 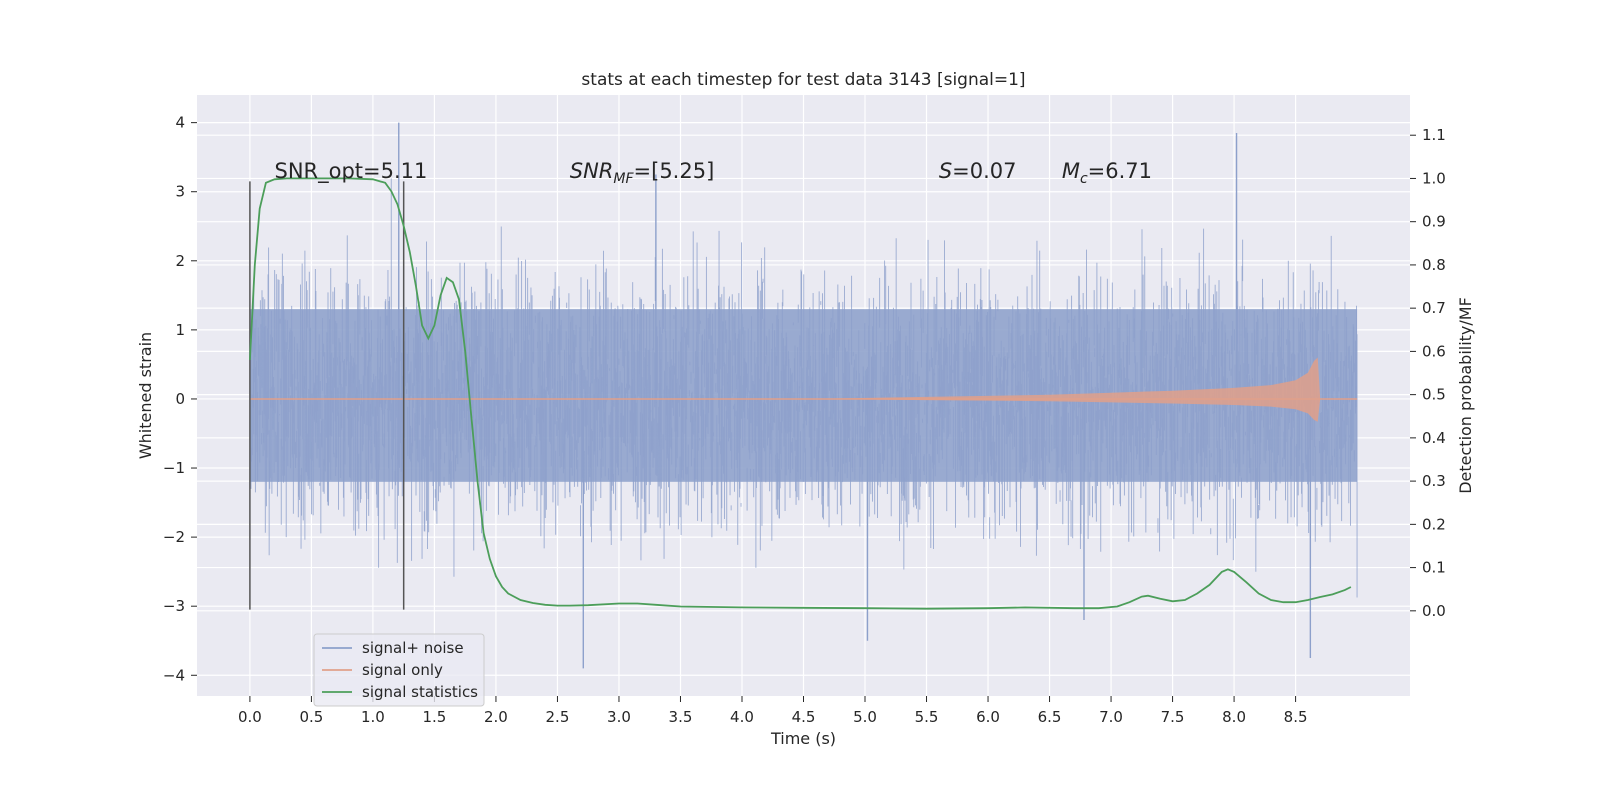 I want to click on annotation-1: SNRMF=[5.25], so click(x=642, y=173).